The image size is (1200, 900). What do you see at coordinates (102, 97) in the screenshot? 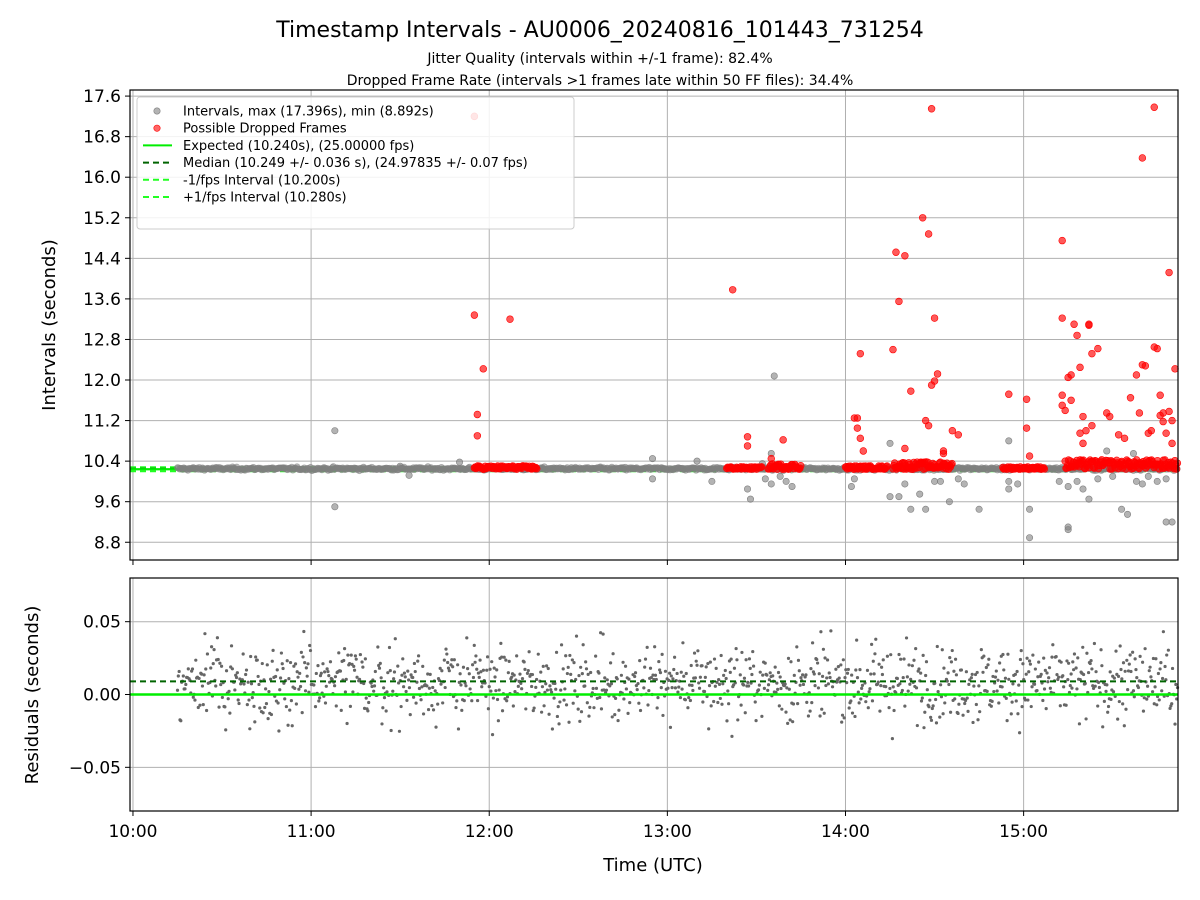
I see `top-y-tick-label: 17.6` at bounding box center [102, 97].